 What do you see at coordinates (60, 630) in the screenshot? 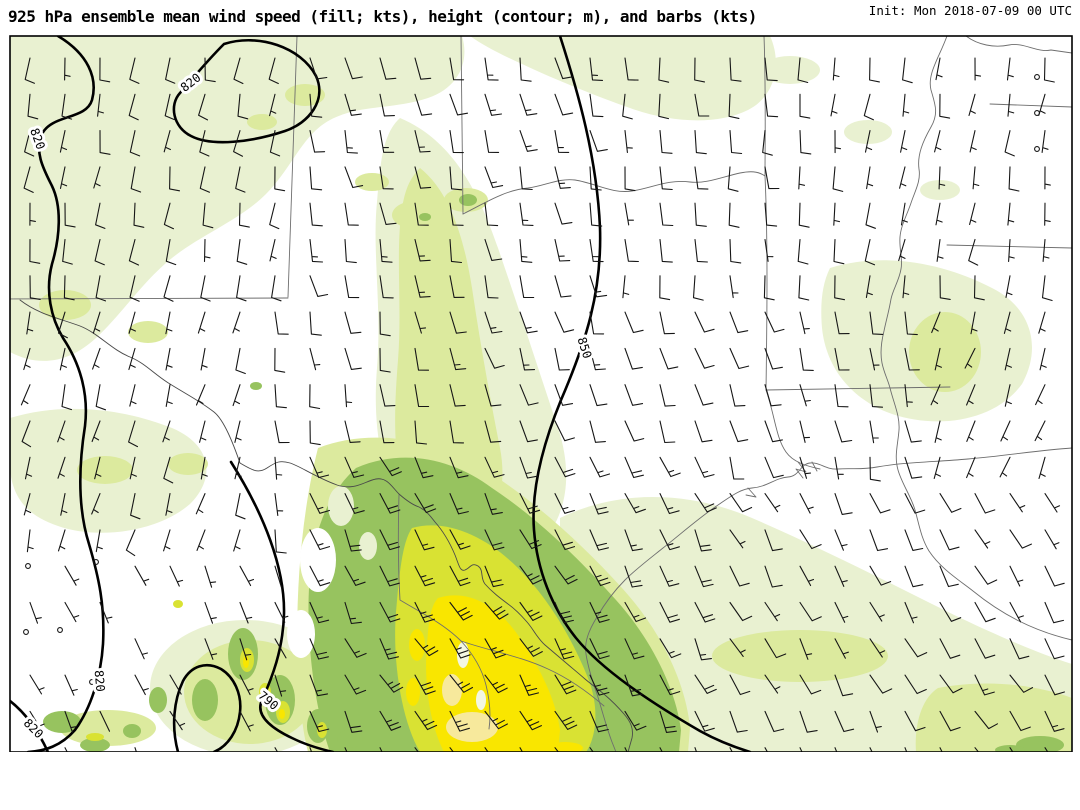
I see `calm-wind-circle` at bounding box center [60, 630].